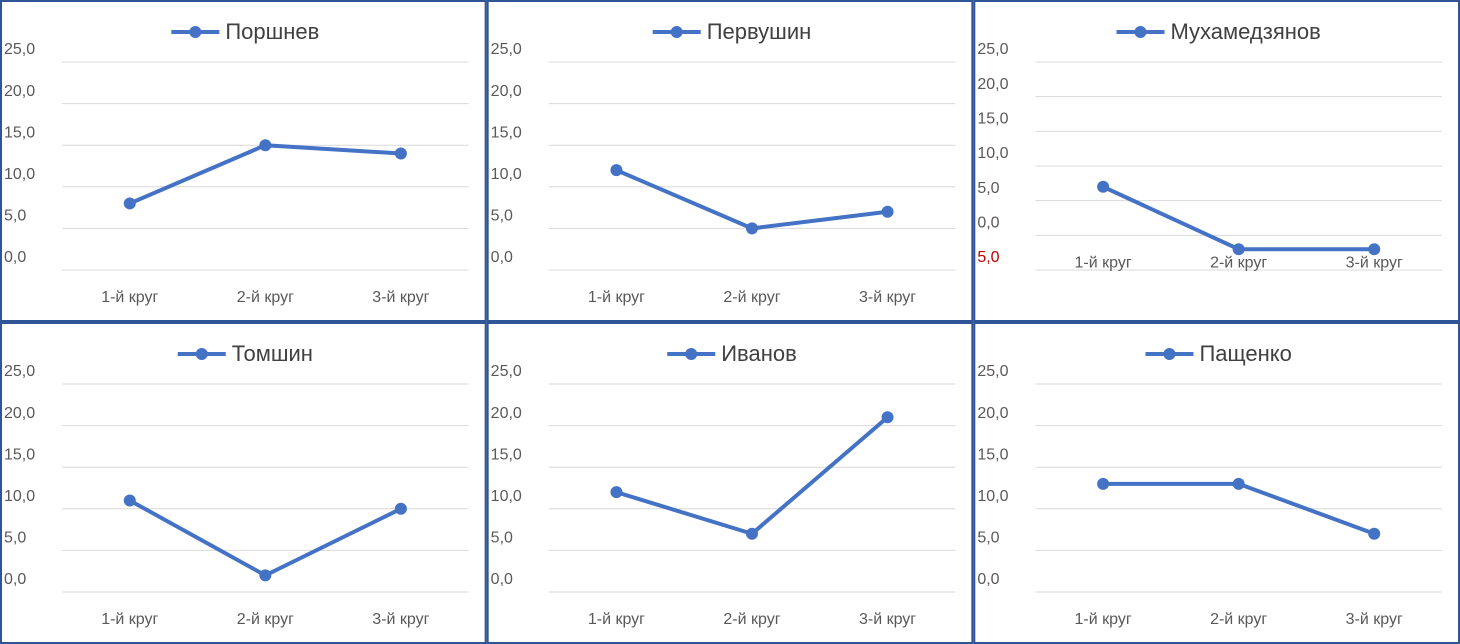 This screenshot has height=644, width=1460. Describe the element at coordinates (759, 31) in the screenshot. I see `legend-label: Первушин` at that location.